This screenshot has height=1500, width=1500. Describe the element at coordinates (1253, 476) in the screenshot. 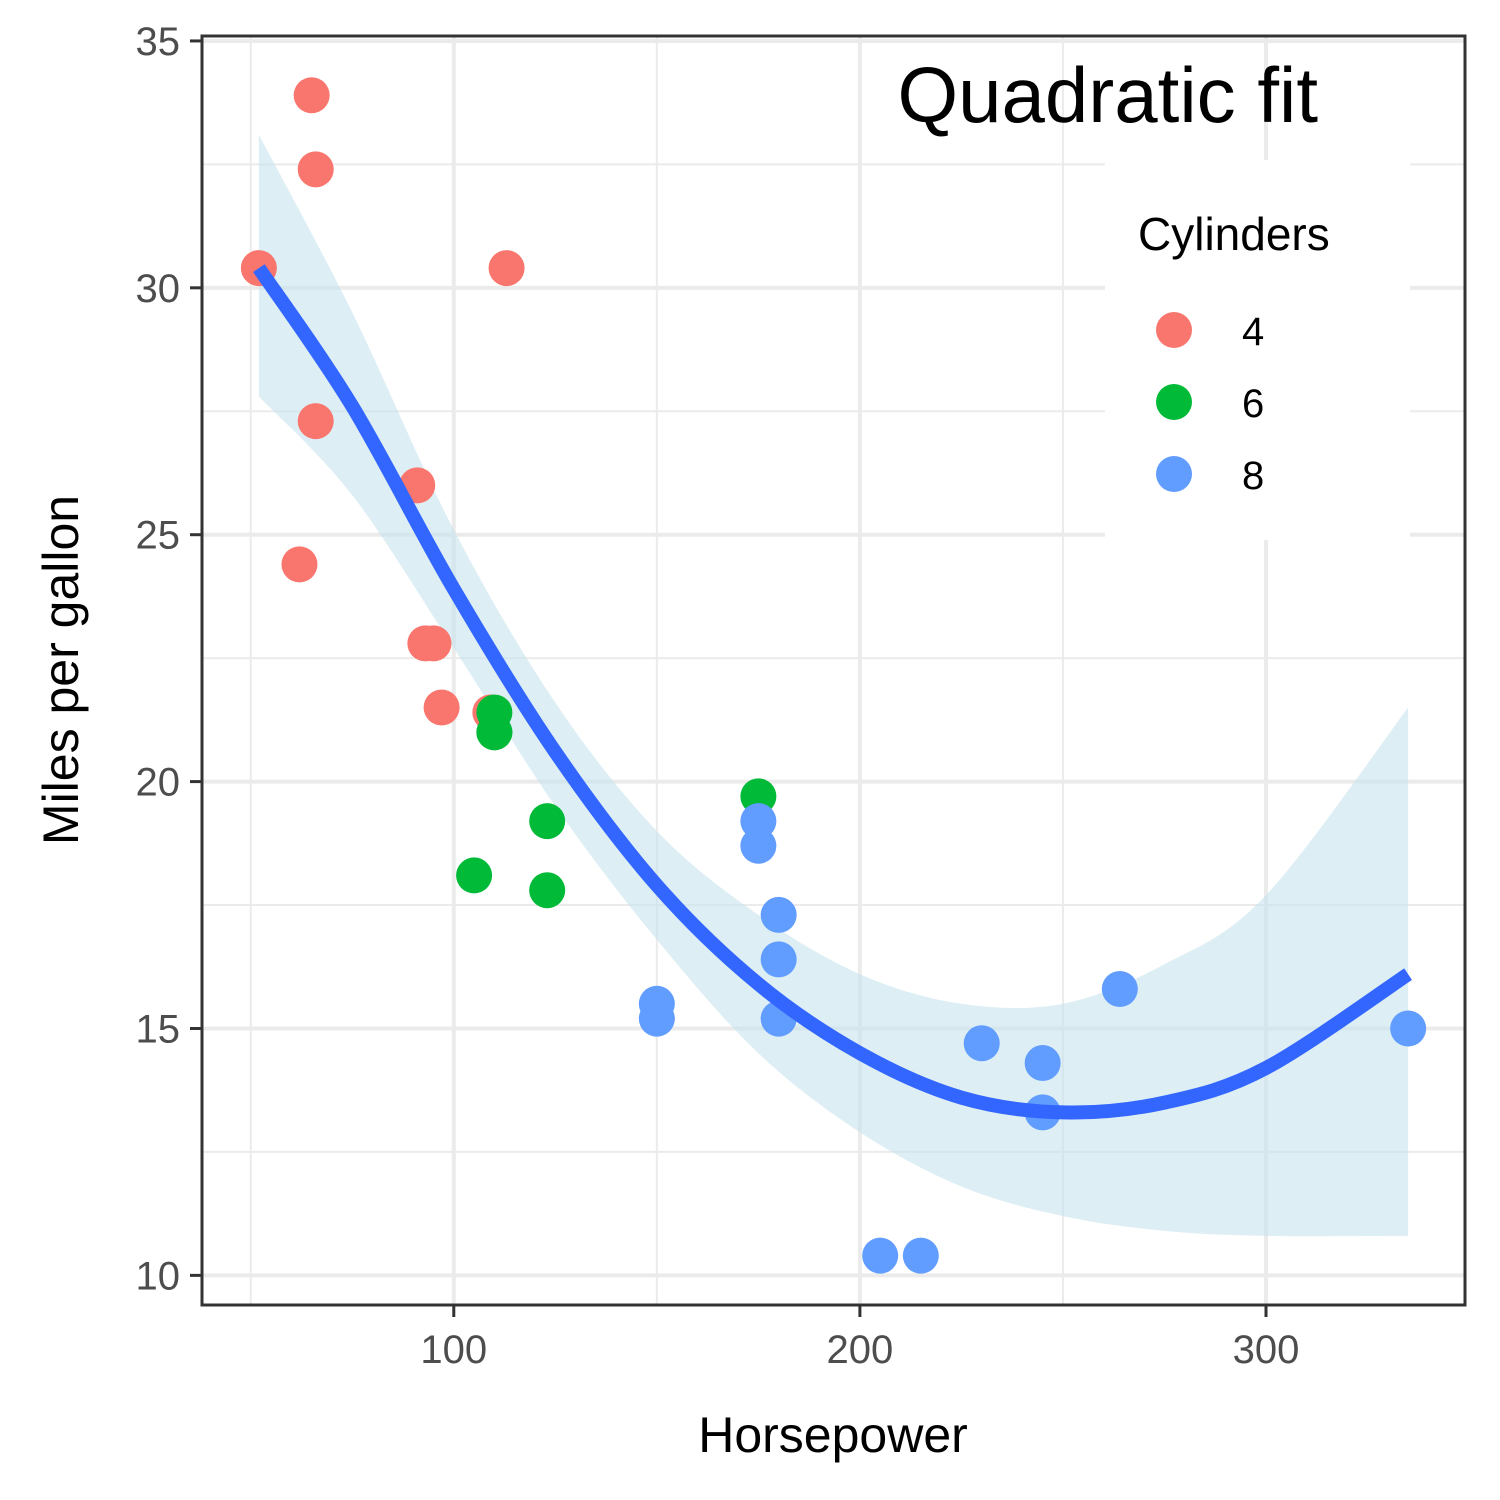

I see `legend-label-8: 8` at that location.